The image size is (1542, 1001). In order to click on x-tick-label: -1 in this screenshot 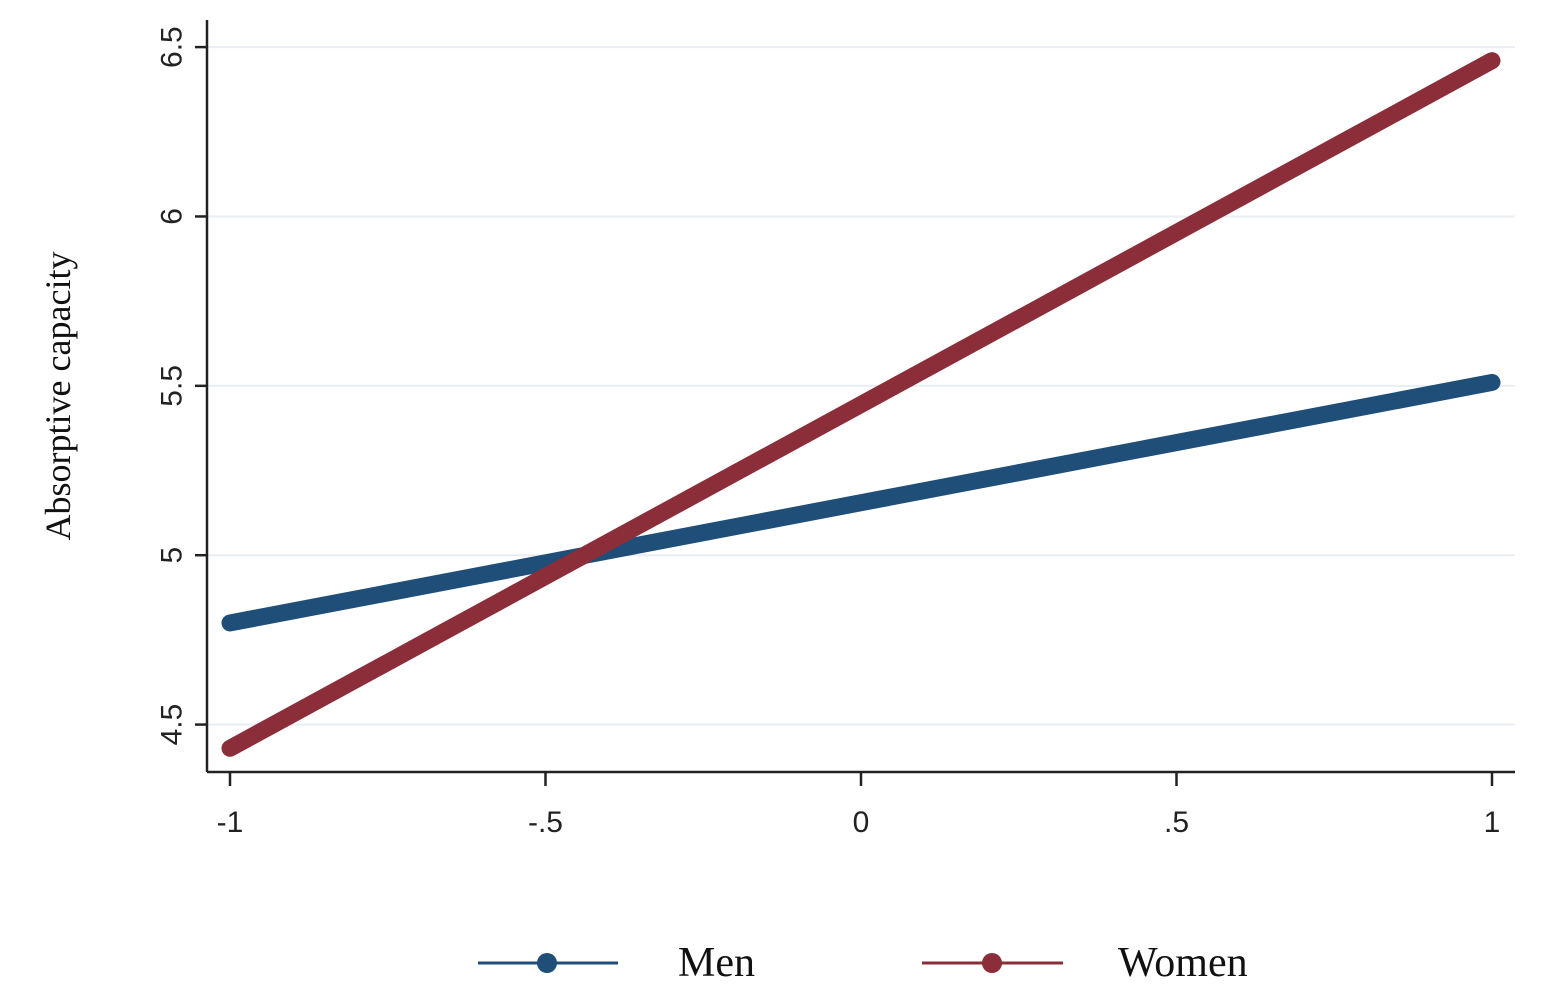, I will do `click(230, 822)`.